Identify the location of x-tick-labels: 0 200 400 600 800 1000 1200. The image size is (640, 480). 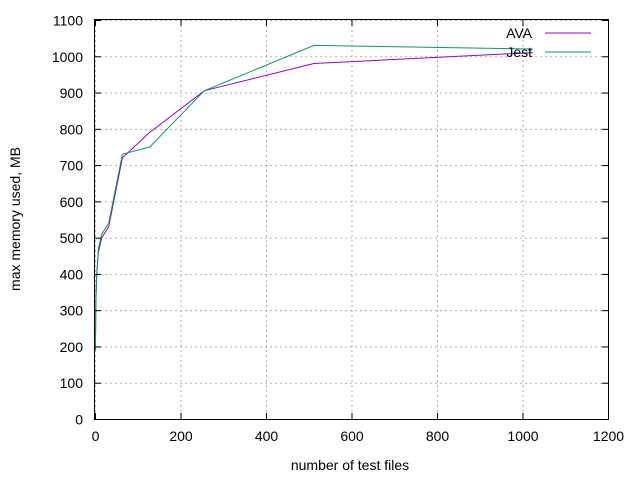
(358, 436).